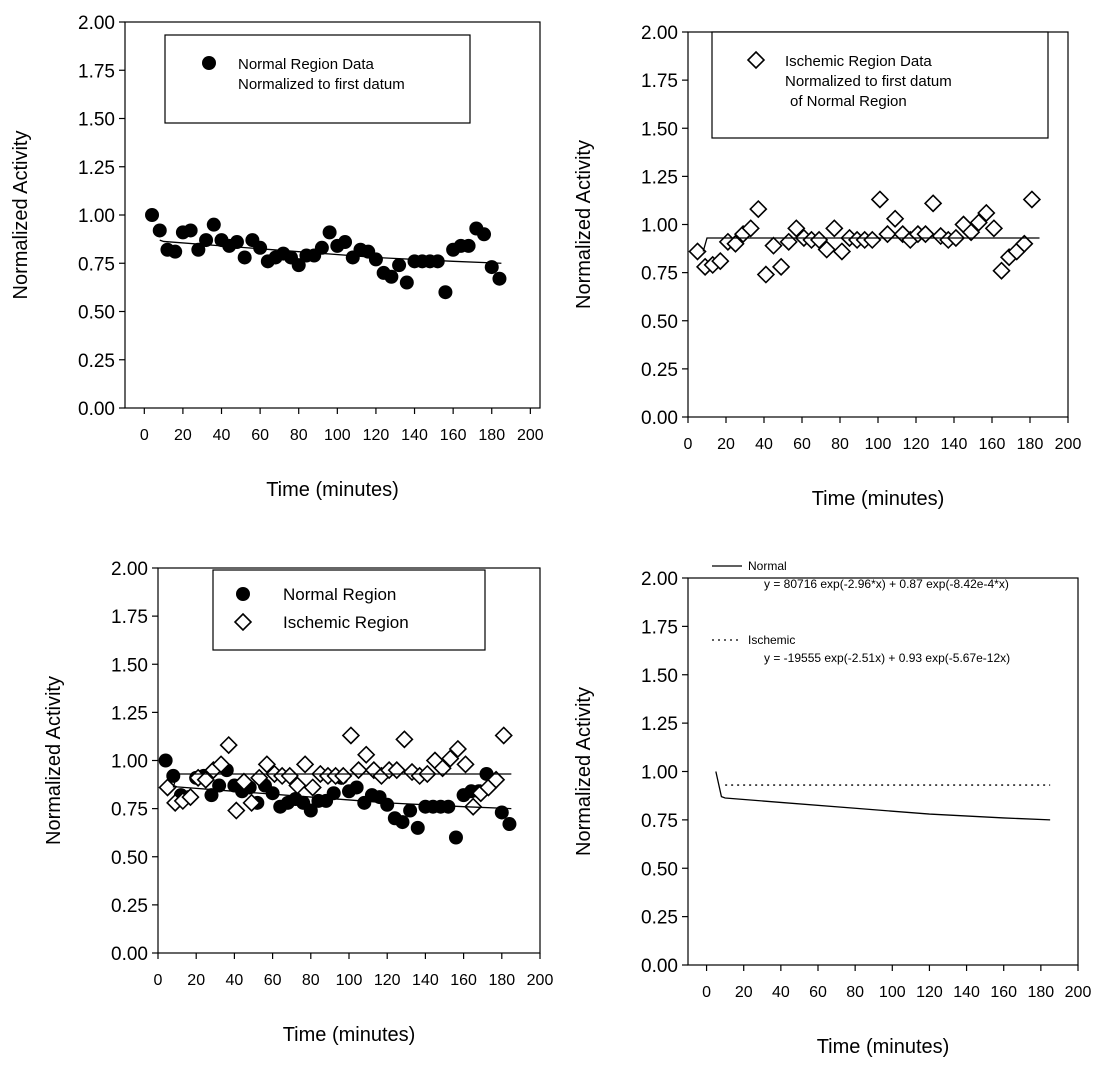 The height and width of the screenshot is (1070, 1107). Describe the element at coordinates (183, 435) in the screenshot. I see `x-tick-label: 20` at that location.